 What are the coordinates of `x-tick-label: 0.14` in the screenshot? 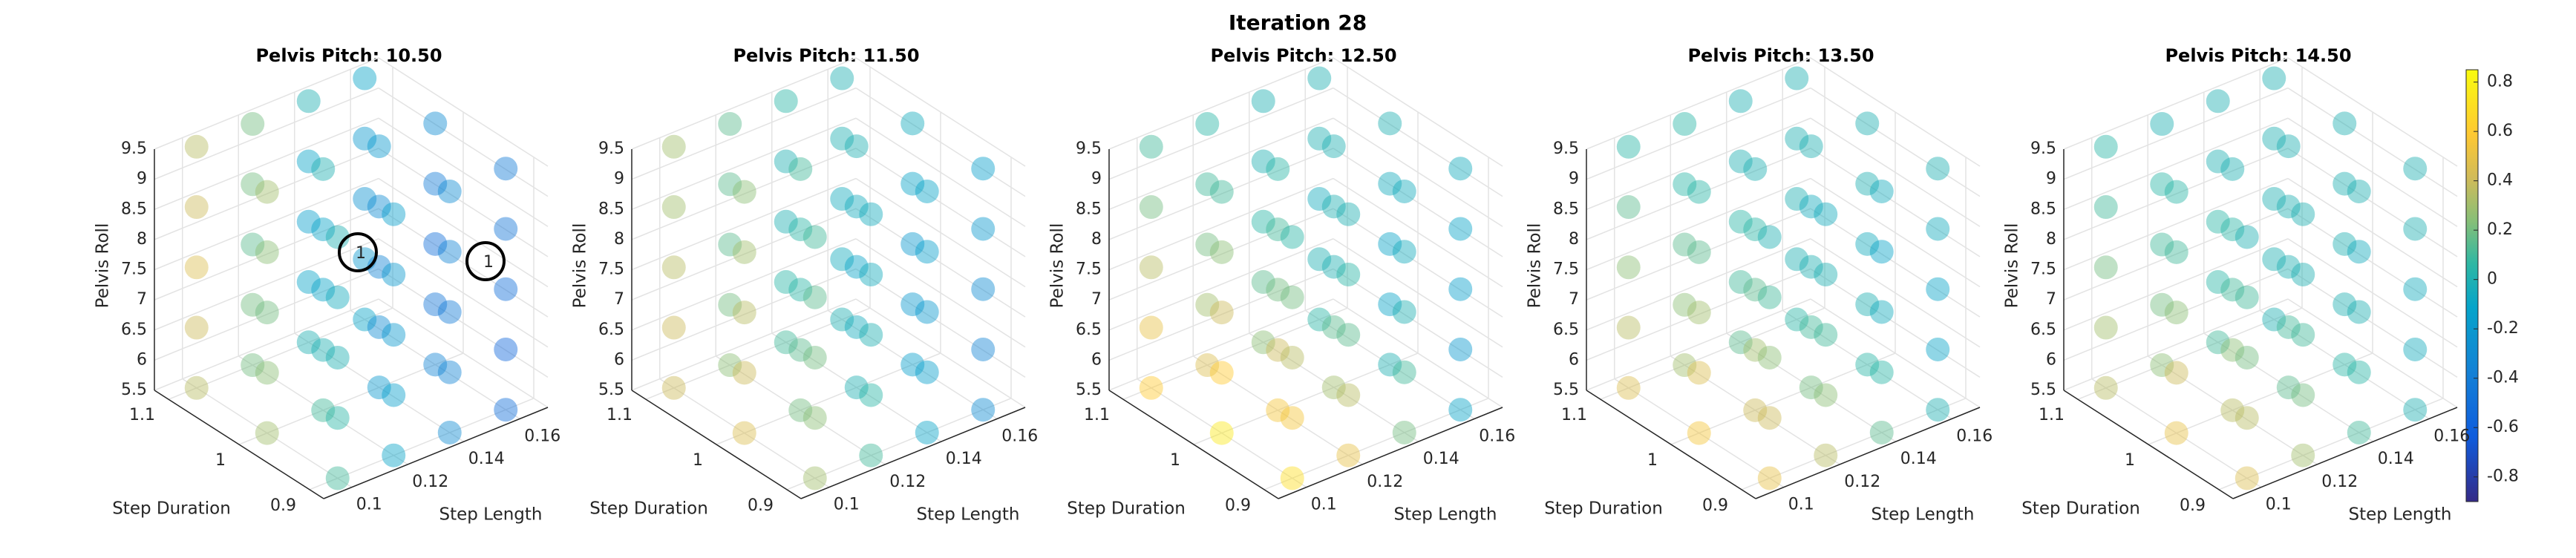 It's located at (964, 459).